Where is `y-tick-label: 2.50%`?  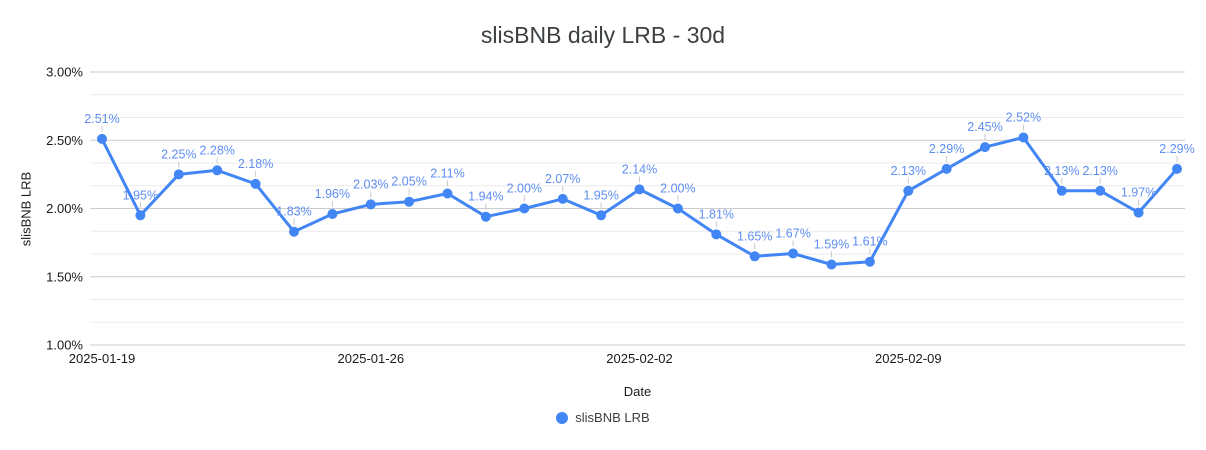 y-tick-label: 2.50% is located at coordinates (64, 140).